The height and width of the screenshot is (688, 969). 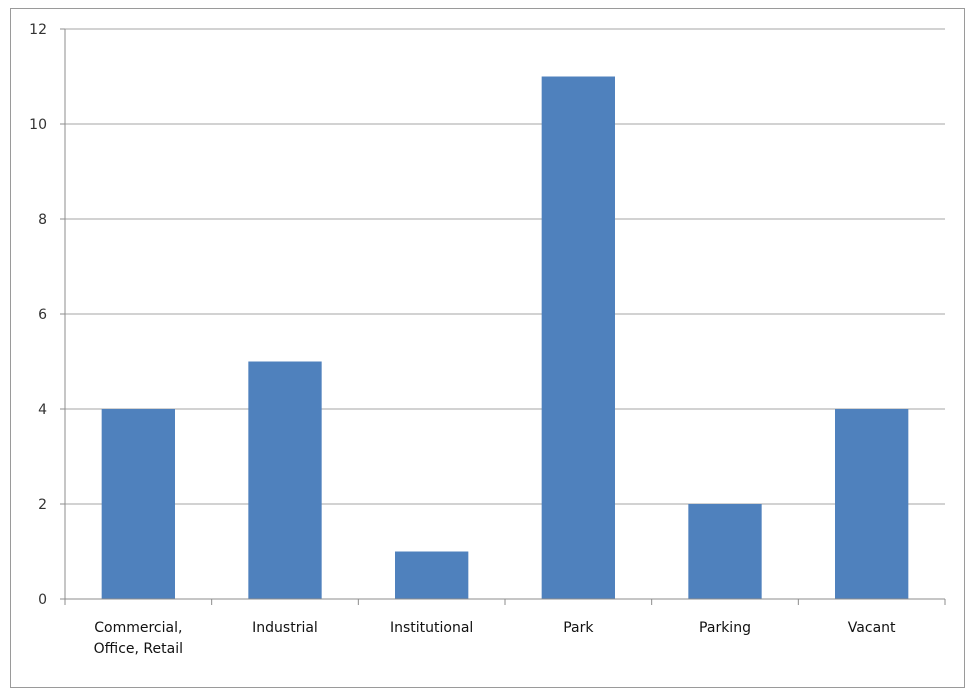 I want to click on x-category-label: Vacant, so click(x=872, y=628).